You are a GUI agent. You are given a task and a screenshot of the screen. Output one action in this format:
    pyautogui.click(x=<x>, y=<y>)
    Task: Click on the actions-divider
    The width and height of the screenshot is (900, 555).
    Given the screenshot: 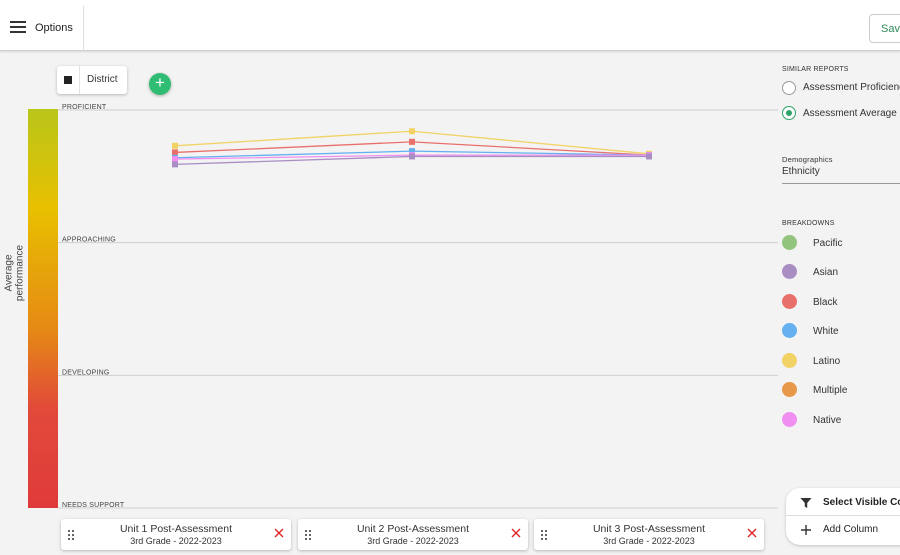 What is the action you would take?
    pyautogui.click(x=843, y=515)
    